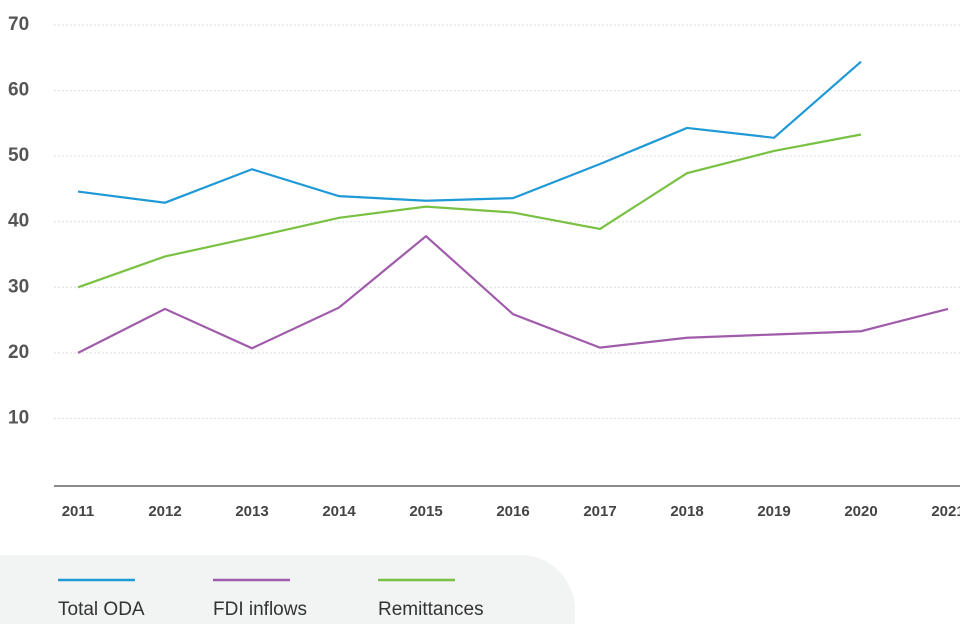  I want to click on x-tick-label: 2017, so click(599, 511).